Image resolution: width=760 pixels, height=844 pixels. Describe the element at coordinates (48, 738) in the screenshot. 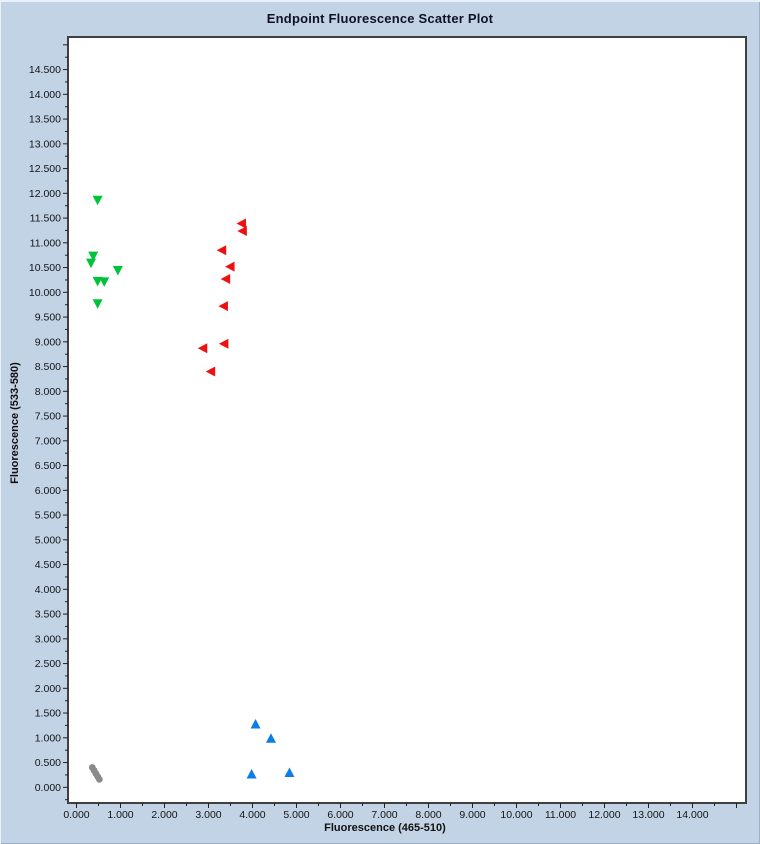

I see `y-tick-label: 1.000` at that location.